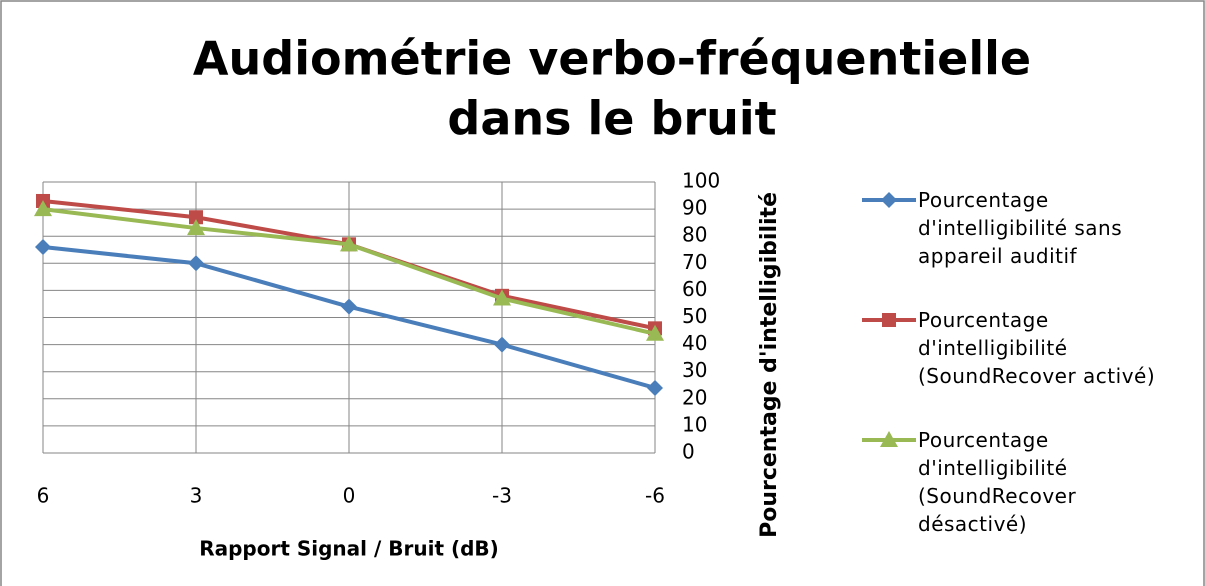 The height and width of the screenshot is (586, 1205). Describe the element at coordinates (694, 397) in the screenshot. I see `y-tick-label: 20` at that location.